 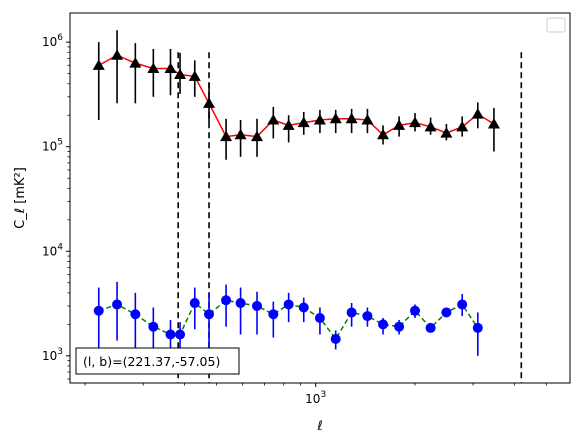 I want to click on y-tick-label: 10⁵, so click(x=52, y=146).